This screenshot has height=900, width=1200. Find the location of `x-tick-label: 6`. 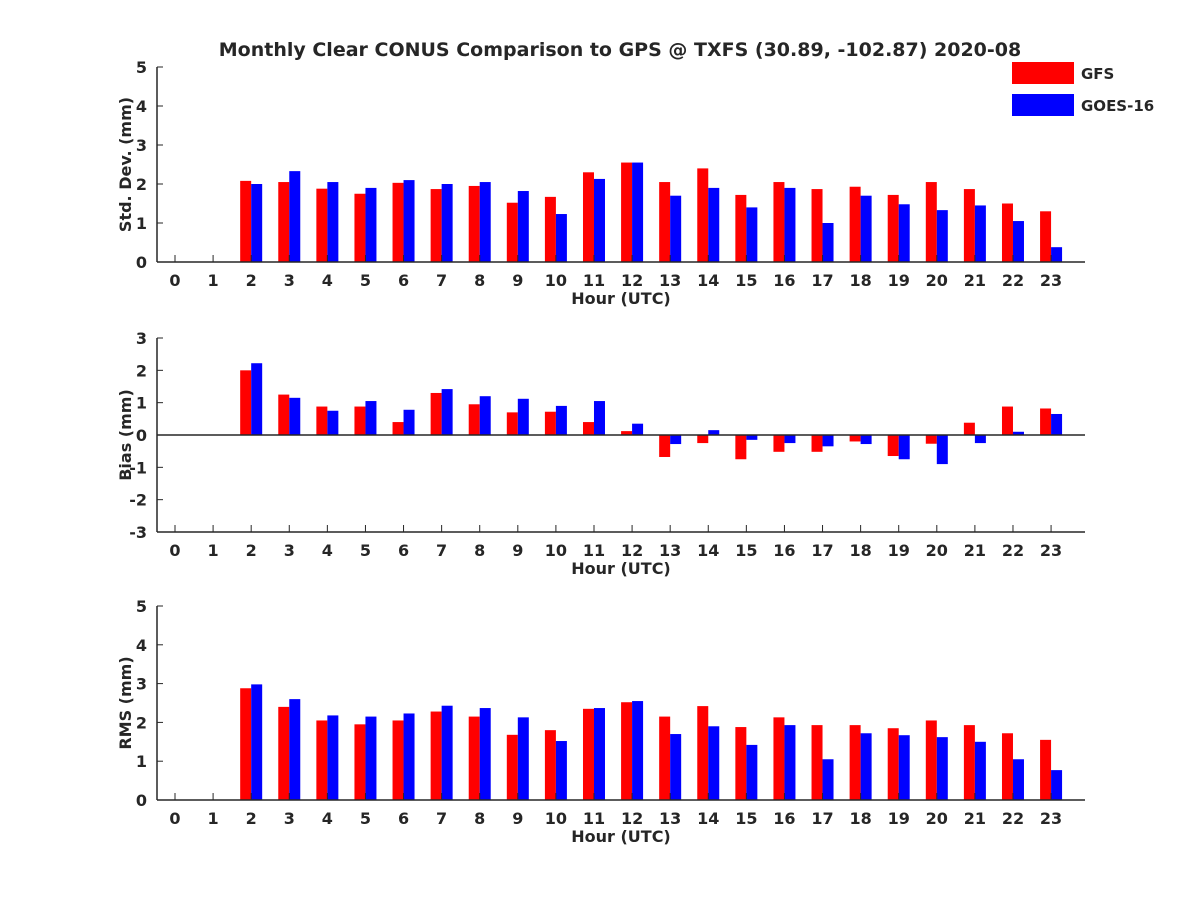

x-tick-label: 6 is located at coordinates (403, 280).